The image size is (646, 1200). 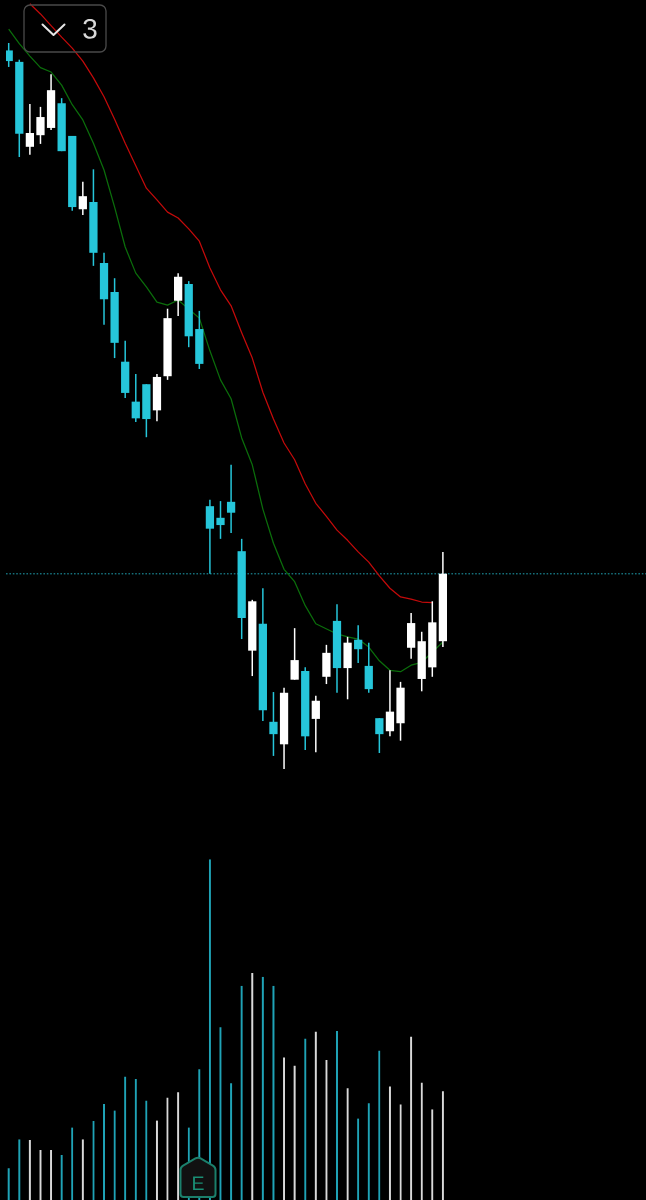 What do you see at coordinates (90, 28) in the screenshot?
I see `text: 3` at bounding box center [90, 28].